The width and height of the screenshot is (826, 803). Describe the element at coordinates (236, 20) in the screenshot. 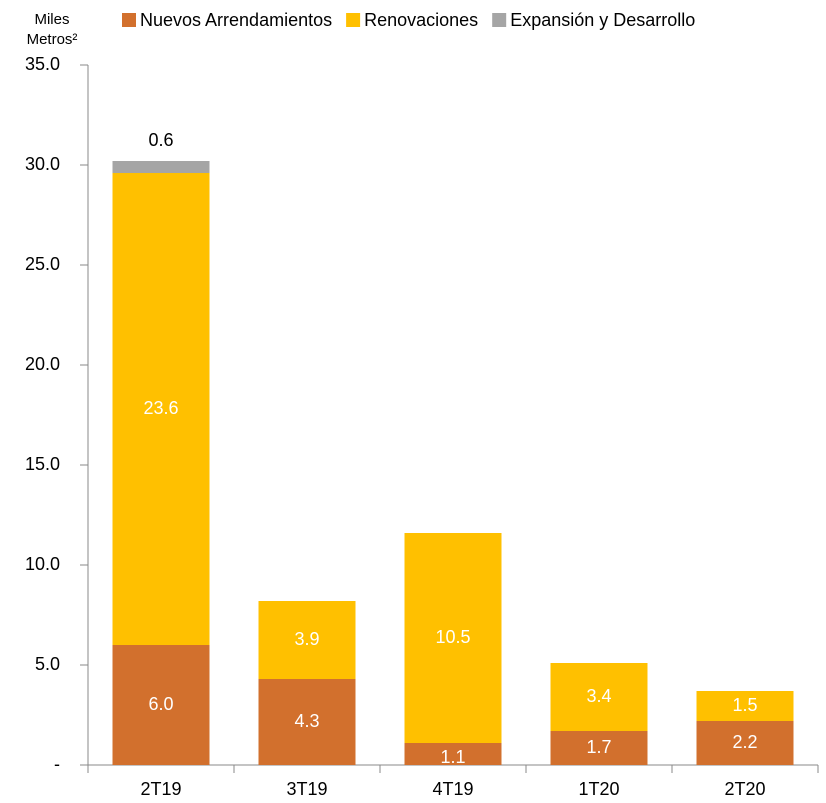

I see `legend-label: Nuevos Arrendamientos` at that location.